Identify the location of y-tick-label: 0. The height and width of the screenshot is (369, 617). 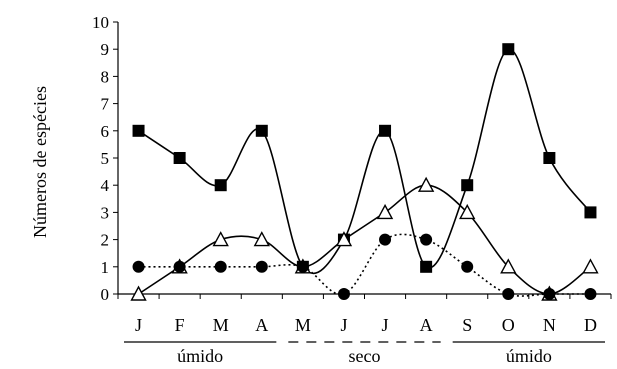
(105, 294).